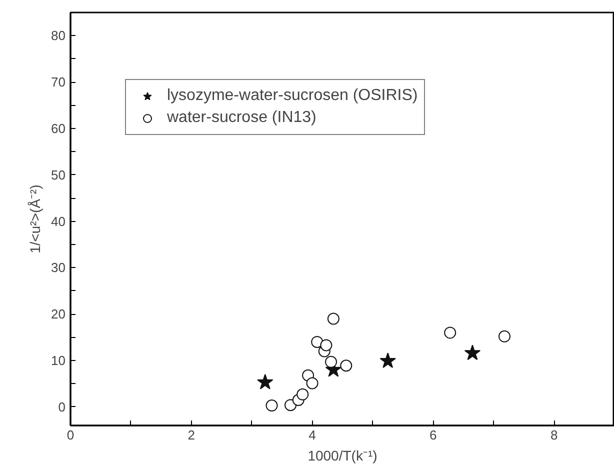 This screenshot has width=614, height=475. Describe the element at coordinates (35, 219) in the screenshot. I see `y-axis-title: 1/<u²>(Å⁻²)` at that location.